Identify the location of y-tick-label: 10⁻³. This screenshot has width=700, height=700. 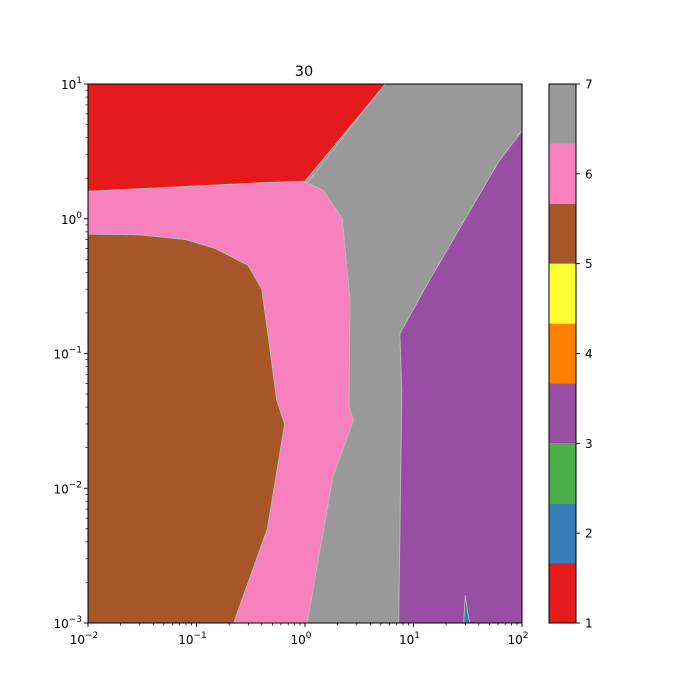
(67, 623).